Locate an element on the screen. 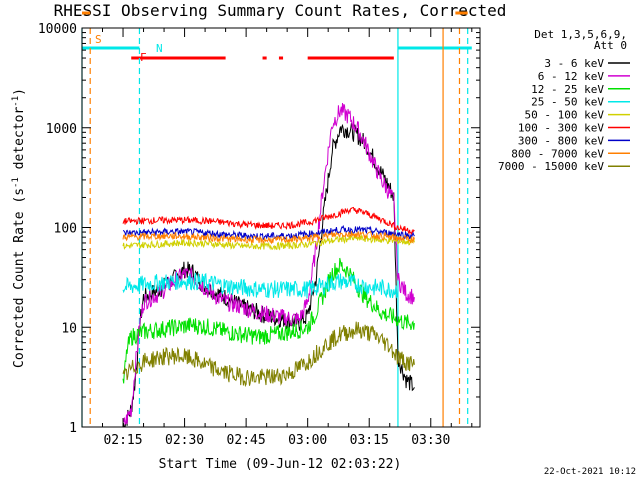 The height and width of the screenshot is (484, 640). y-tick-label-1: 10 is located at coordinates (69, 328).